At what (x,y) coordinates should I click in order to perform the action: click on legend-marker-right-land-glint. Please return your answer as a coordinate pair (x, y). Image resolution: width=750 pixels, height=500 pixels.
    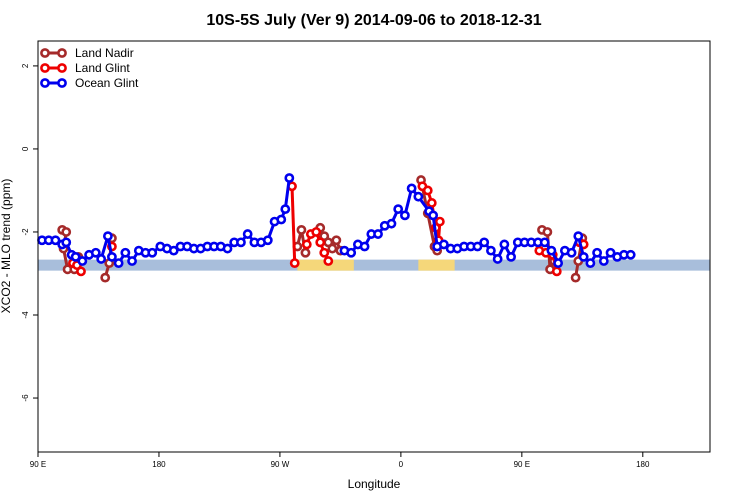
    Looking at the image, I should click on (62, 68).